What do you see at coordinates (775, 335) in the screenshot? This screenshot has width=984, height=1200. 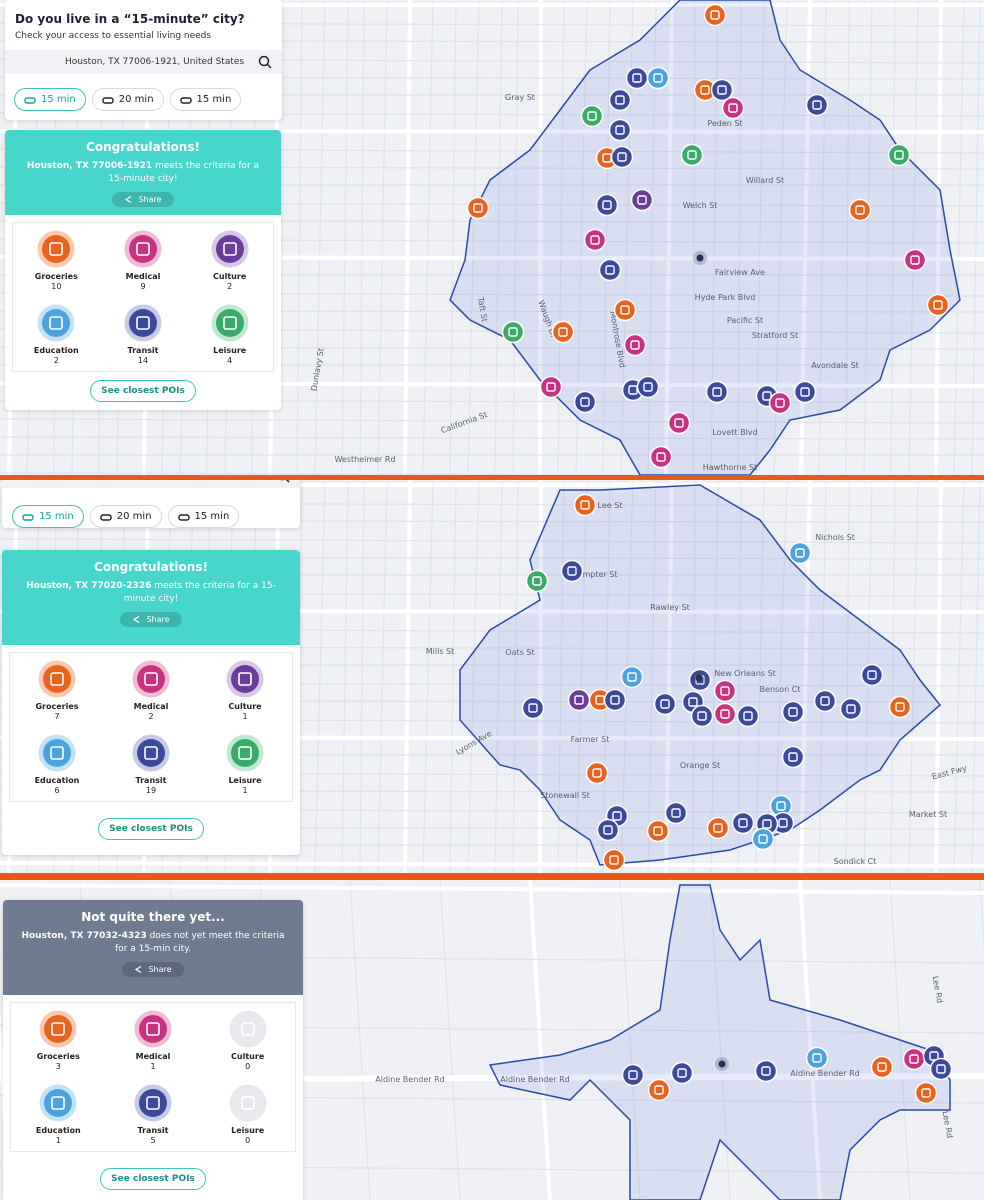 I see `street-label: Stratford St` at bounding box center [775, 335].